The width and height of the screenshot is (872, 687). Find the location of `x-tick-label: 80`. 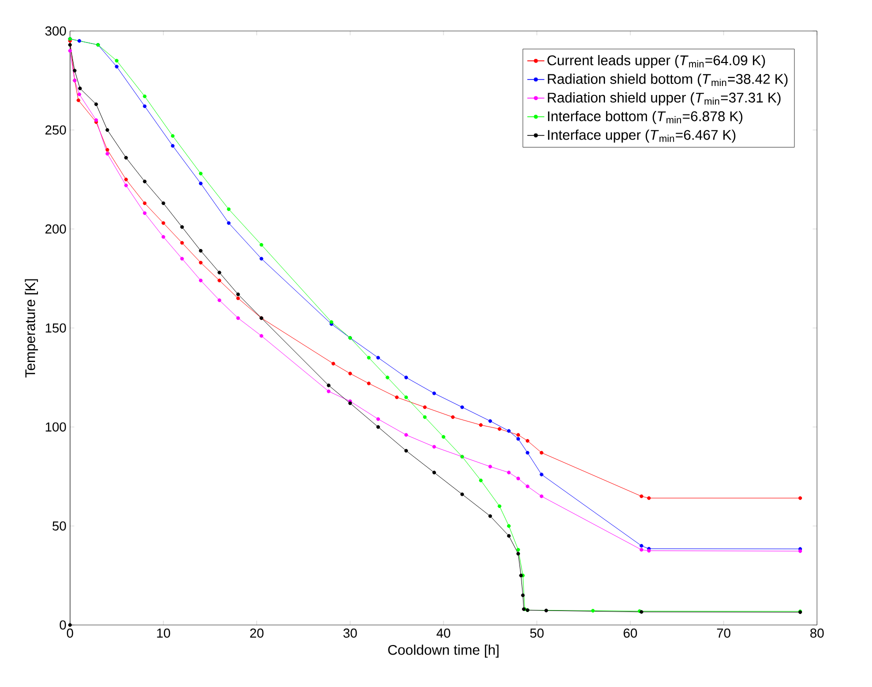

x-tick-label: 80 is located at coordinates (817, 633).